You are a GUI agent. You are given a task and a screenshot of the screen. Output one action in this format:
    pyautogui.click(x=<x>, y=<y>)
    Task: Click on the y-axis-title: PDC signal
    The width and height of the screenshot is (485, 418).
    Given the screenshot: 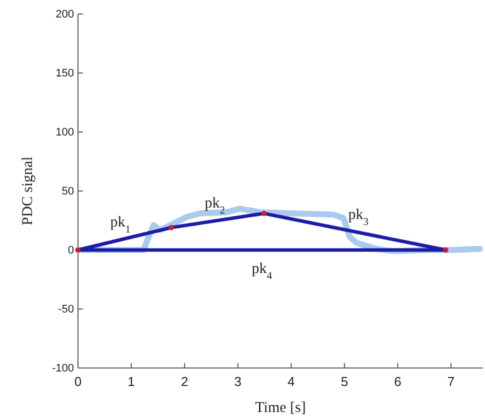 What is the action you would take?
    pyautogui.click(x=28, y=191)
    